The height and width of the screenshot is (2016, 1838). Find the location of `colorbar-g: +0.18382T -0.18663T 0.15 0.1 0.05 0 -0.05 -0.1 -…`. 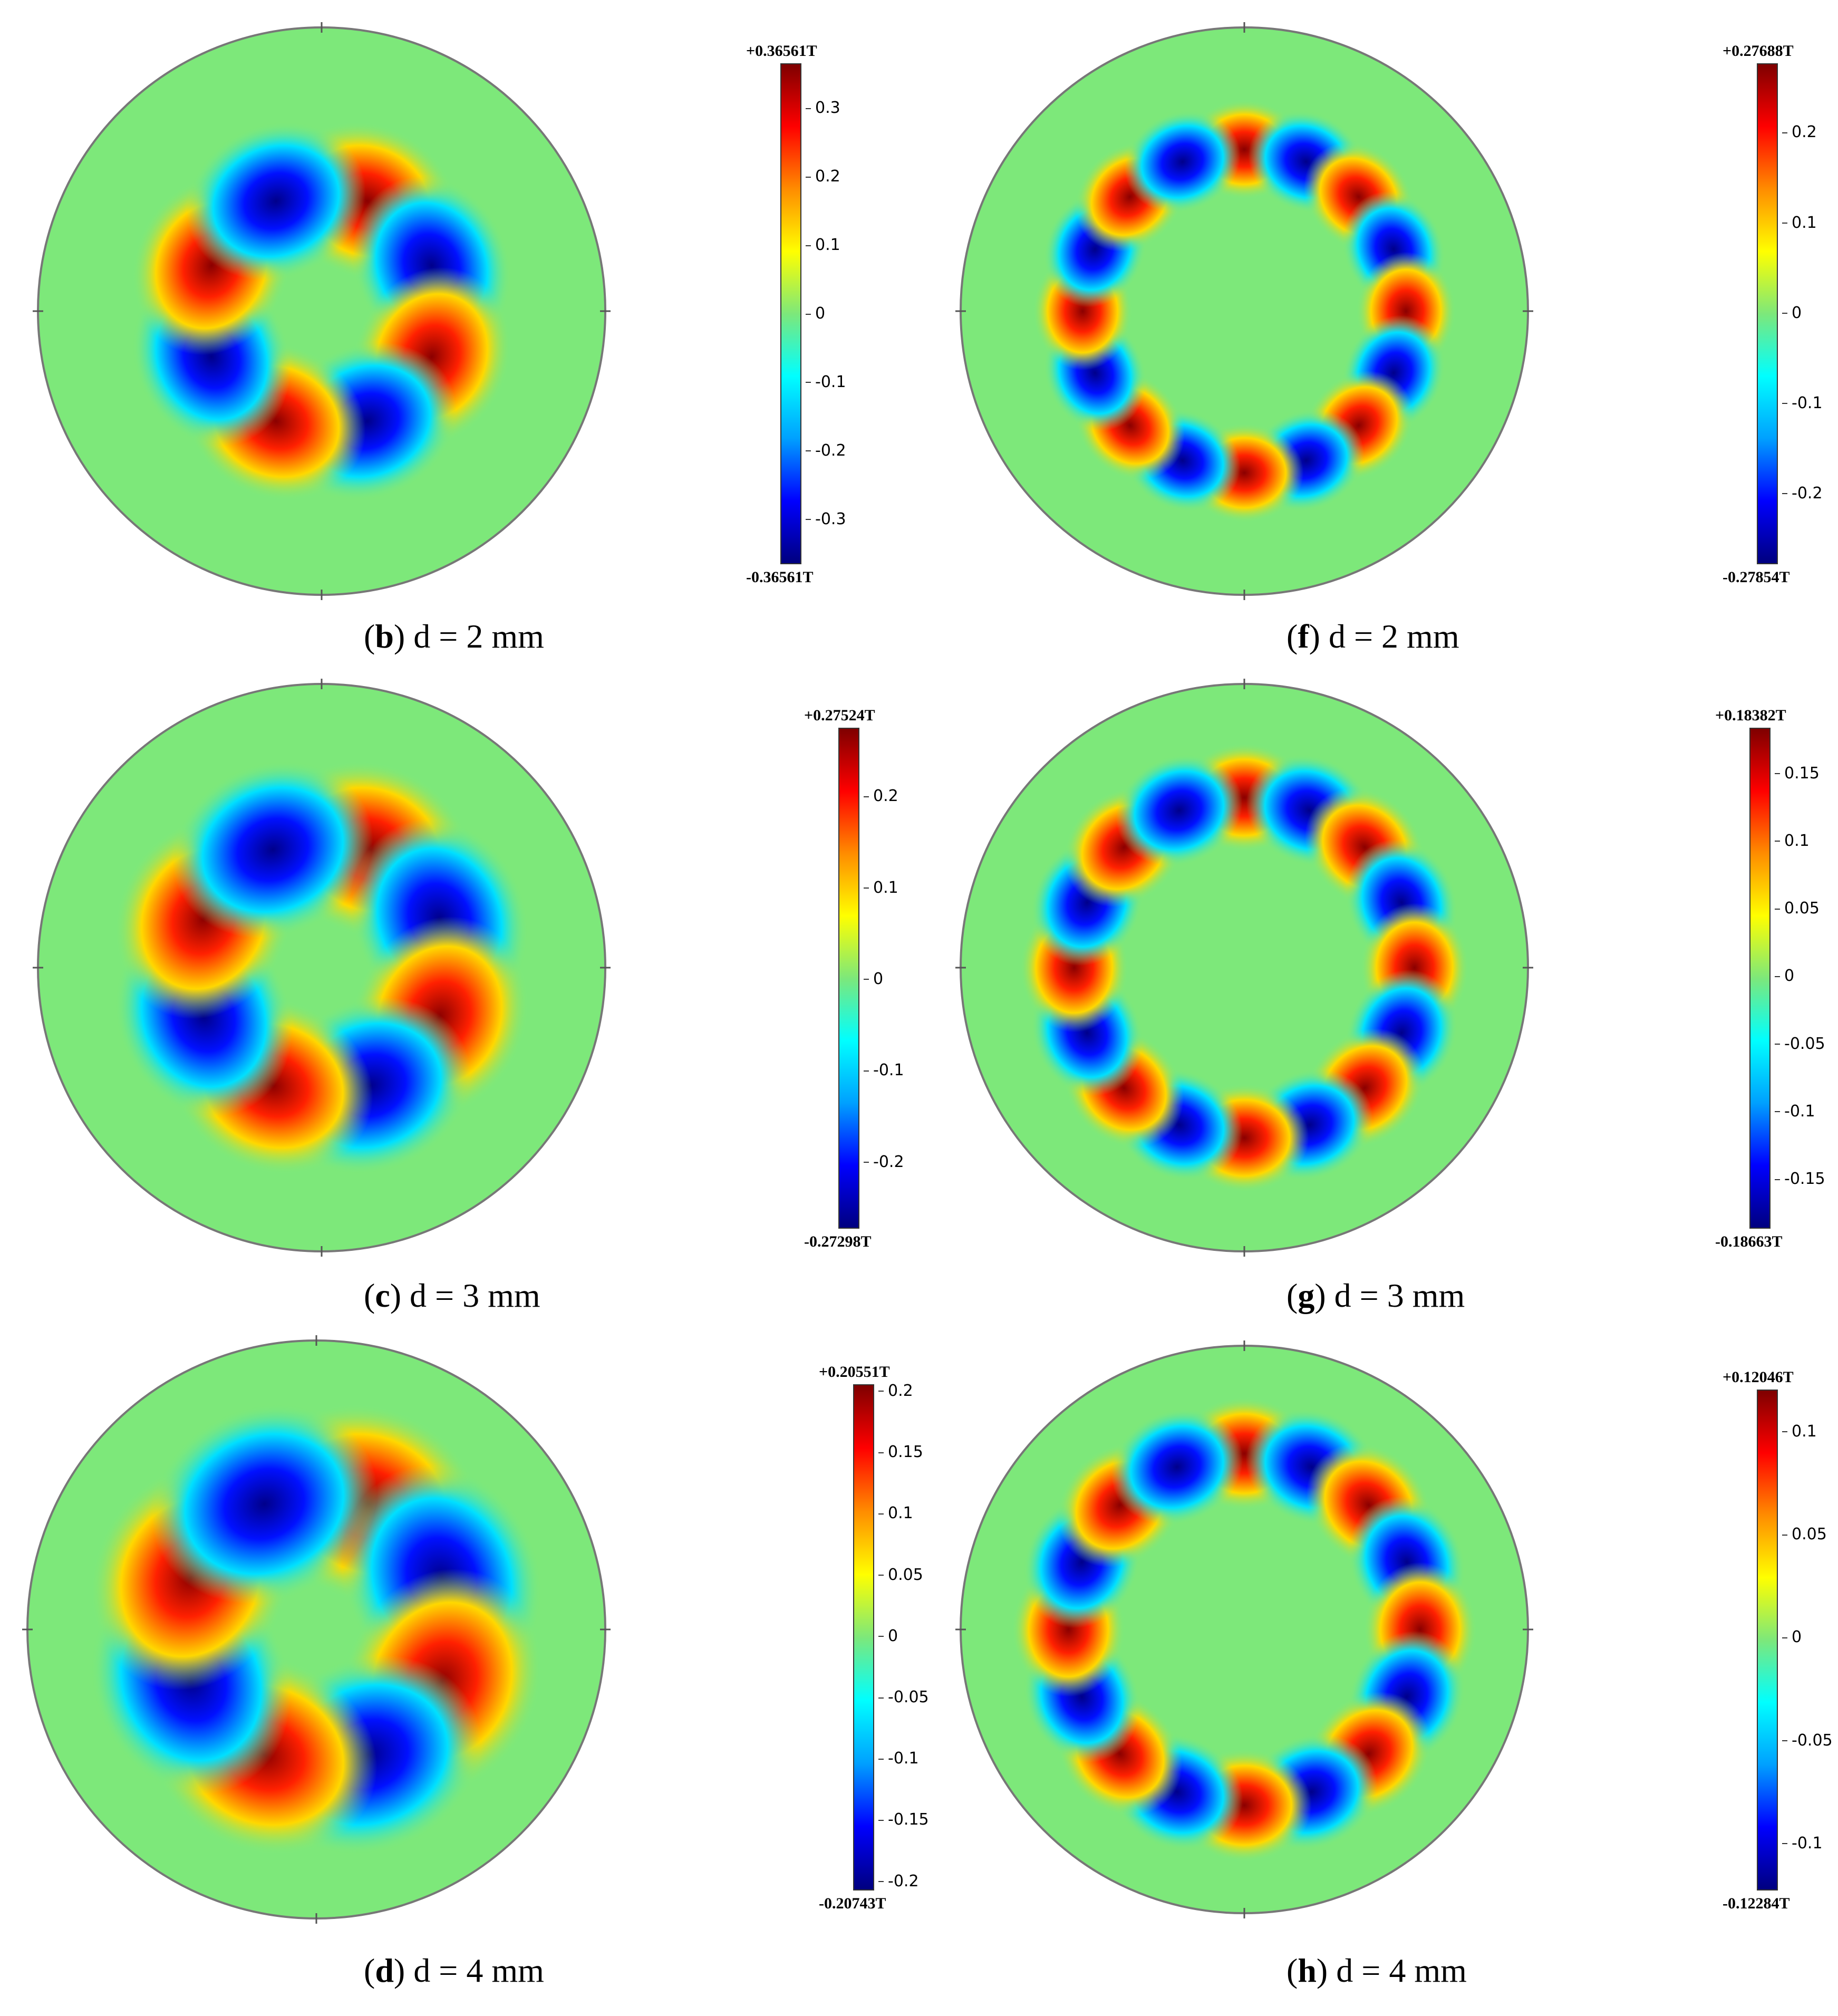

colorbar-g: +0.18382T -0.18663T 0.15 0.1 0.05 0 -0.05 -0.1 -… is located at coordinates (1770, 979).